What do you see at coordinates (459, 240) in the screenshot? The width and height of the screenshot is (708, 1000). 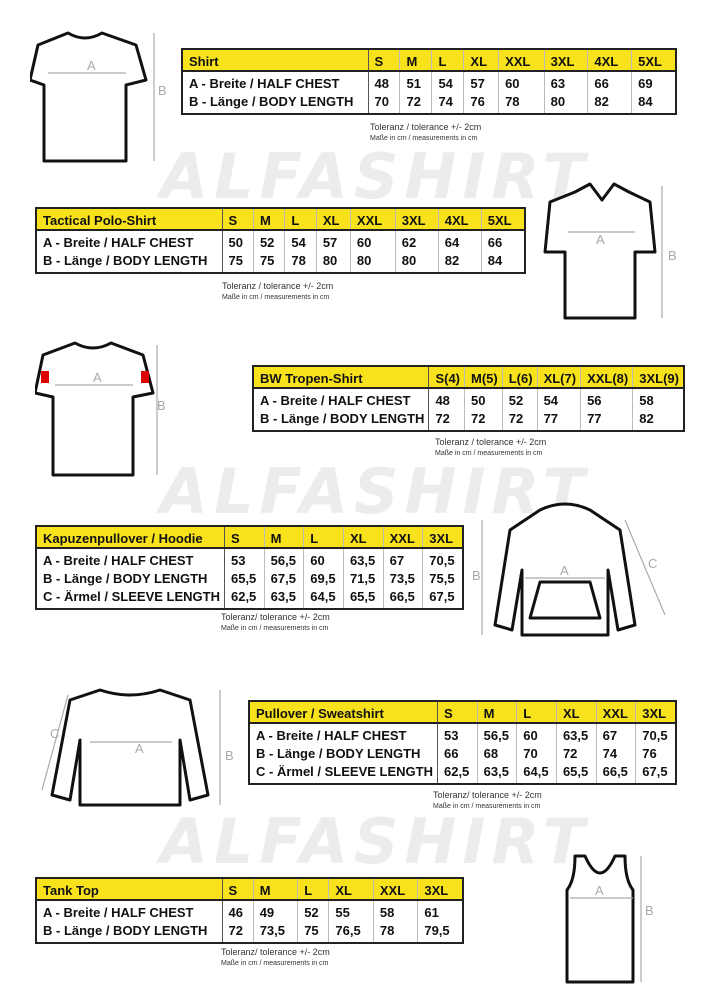 I see `measurement-cell: 64` at bounding box center [459, 240].